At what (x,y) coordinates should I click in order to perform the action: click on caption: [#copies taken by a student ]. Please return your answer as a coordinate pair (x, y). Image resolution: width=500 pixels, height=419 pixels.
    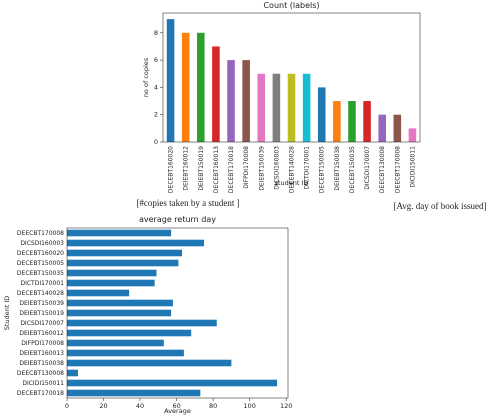
    Looking at the image, I should click on (187, 203).